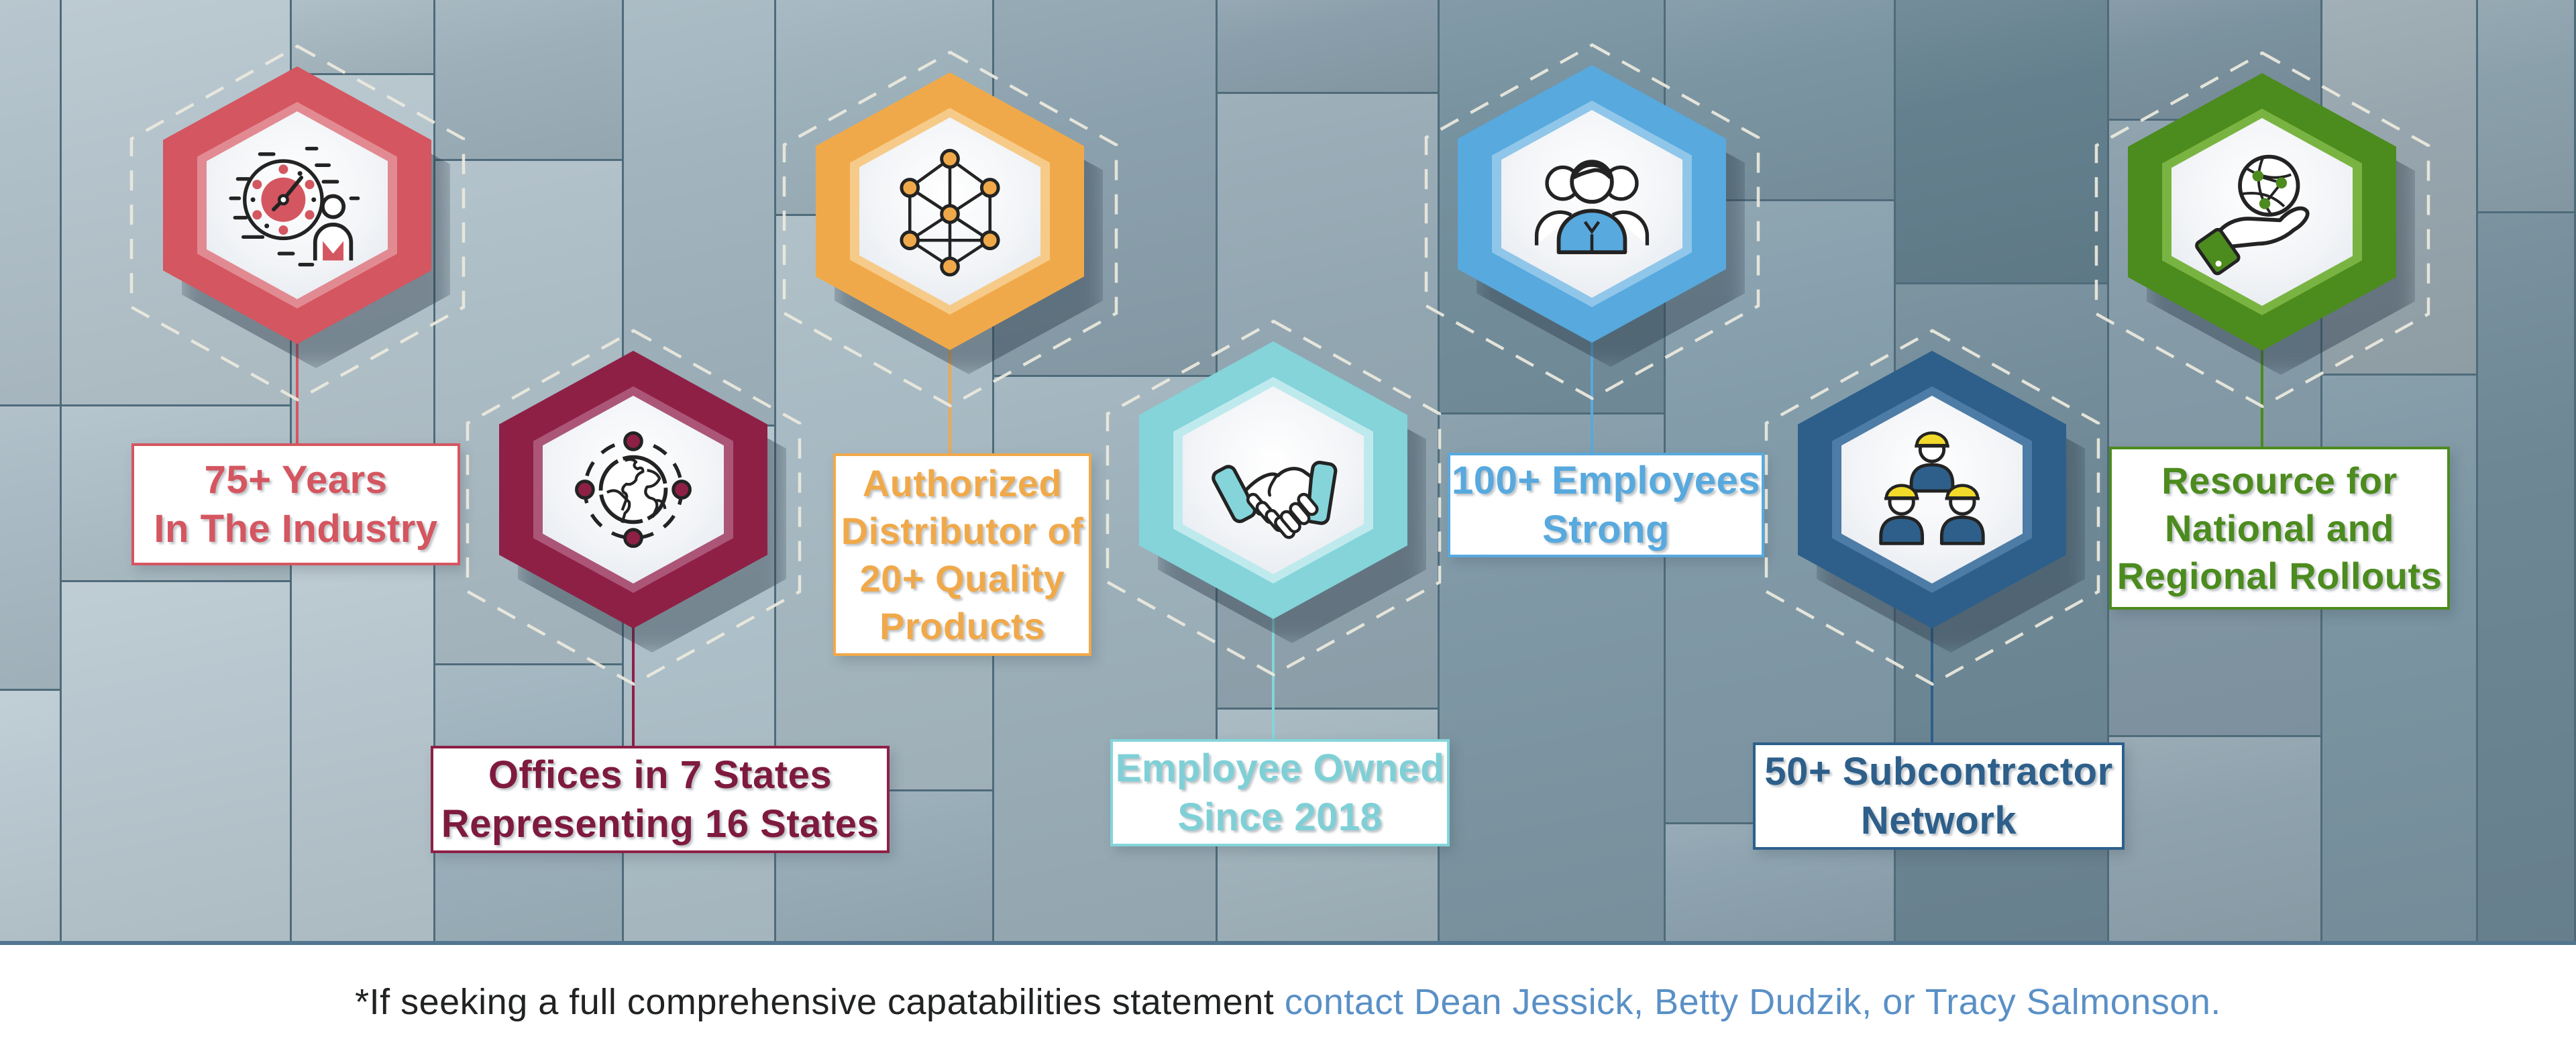  I want to click on label-line: Resource for, so click(2279, 481).